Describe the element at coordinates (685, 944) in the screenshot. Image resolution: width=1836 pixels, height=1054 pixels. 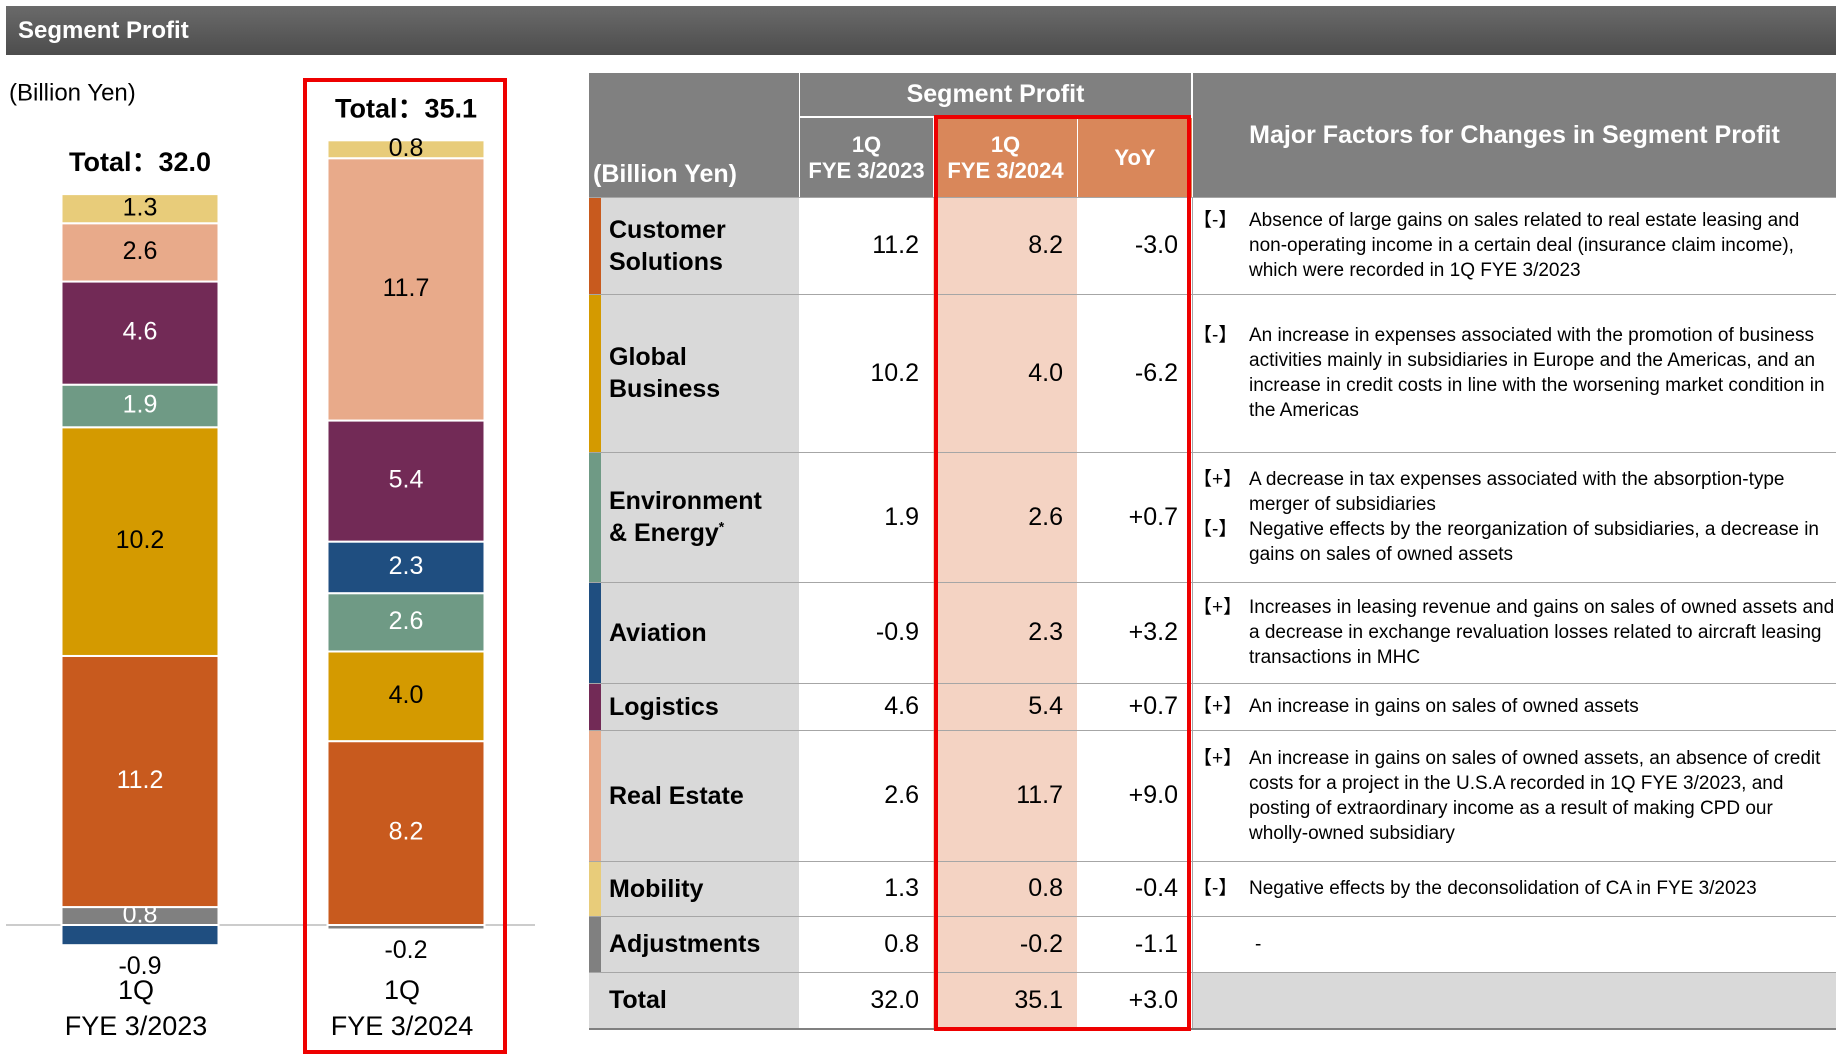
I see `segment-name-text: Adjustments` at that location.